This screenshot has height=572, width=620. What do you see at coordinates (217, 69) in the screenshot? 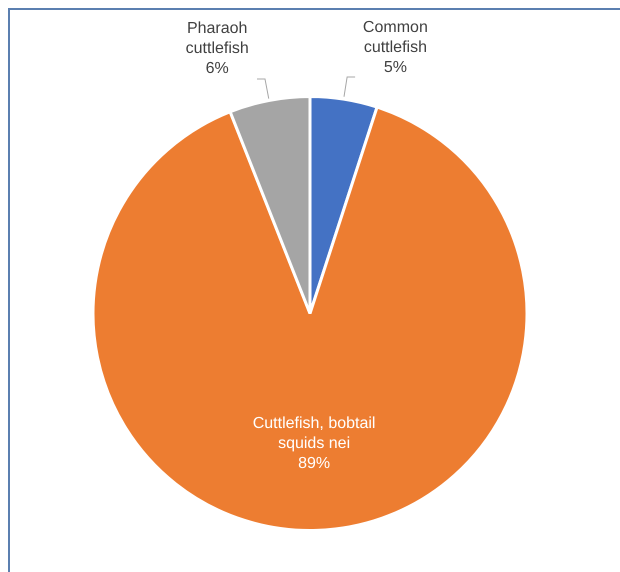
I see `data-label: 6%` at bounding box center [217, 69].